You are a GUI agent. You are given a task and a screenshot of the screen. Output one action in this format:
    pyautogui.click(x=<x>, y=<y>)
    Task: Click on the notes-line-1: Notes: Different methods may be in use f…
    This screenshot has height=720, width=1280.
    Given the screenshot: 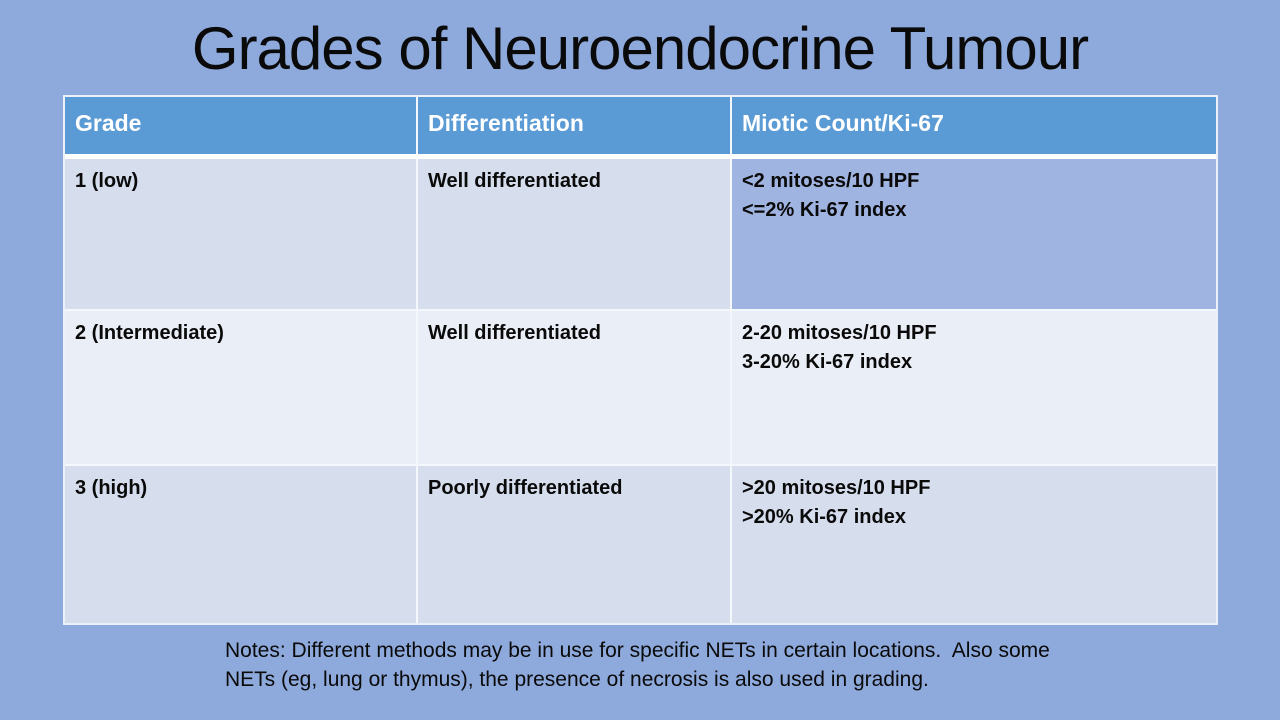 What is the action you would take?
    pyautogui.click(x=637, y=650)
    